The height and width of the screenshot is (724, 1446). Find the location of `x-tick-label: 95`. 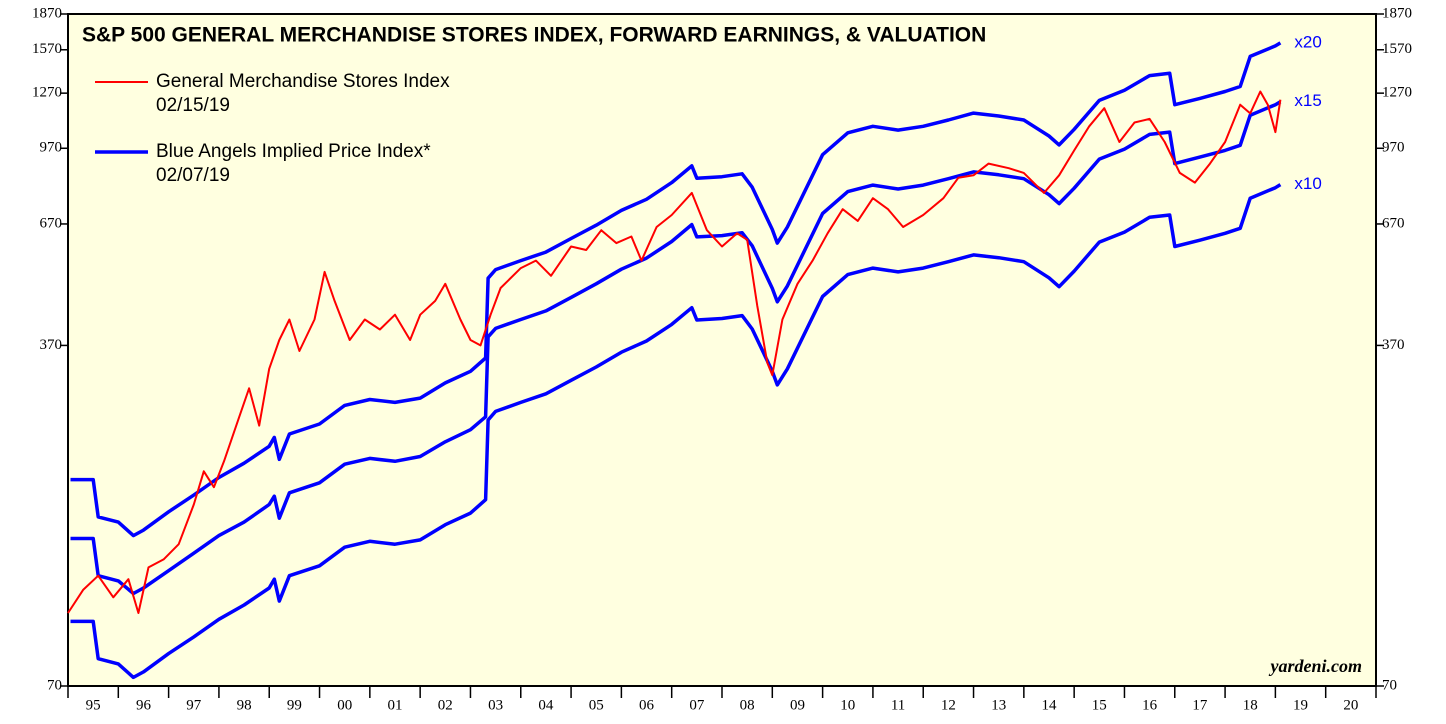

x-tick-label: 95 is located at coordinates (93, 705).